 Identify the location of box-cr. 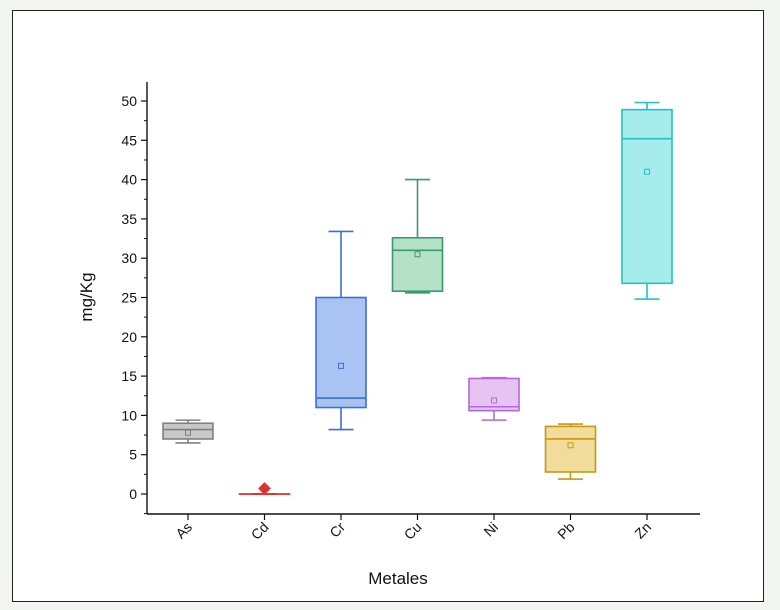
(341, 330).